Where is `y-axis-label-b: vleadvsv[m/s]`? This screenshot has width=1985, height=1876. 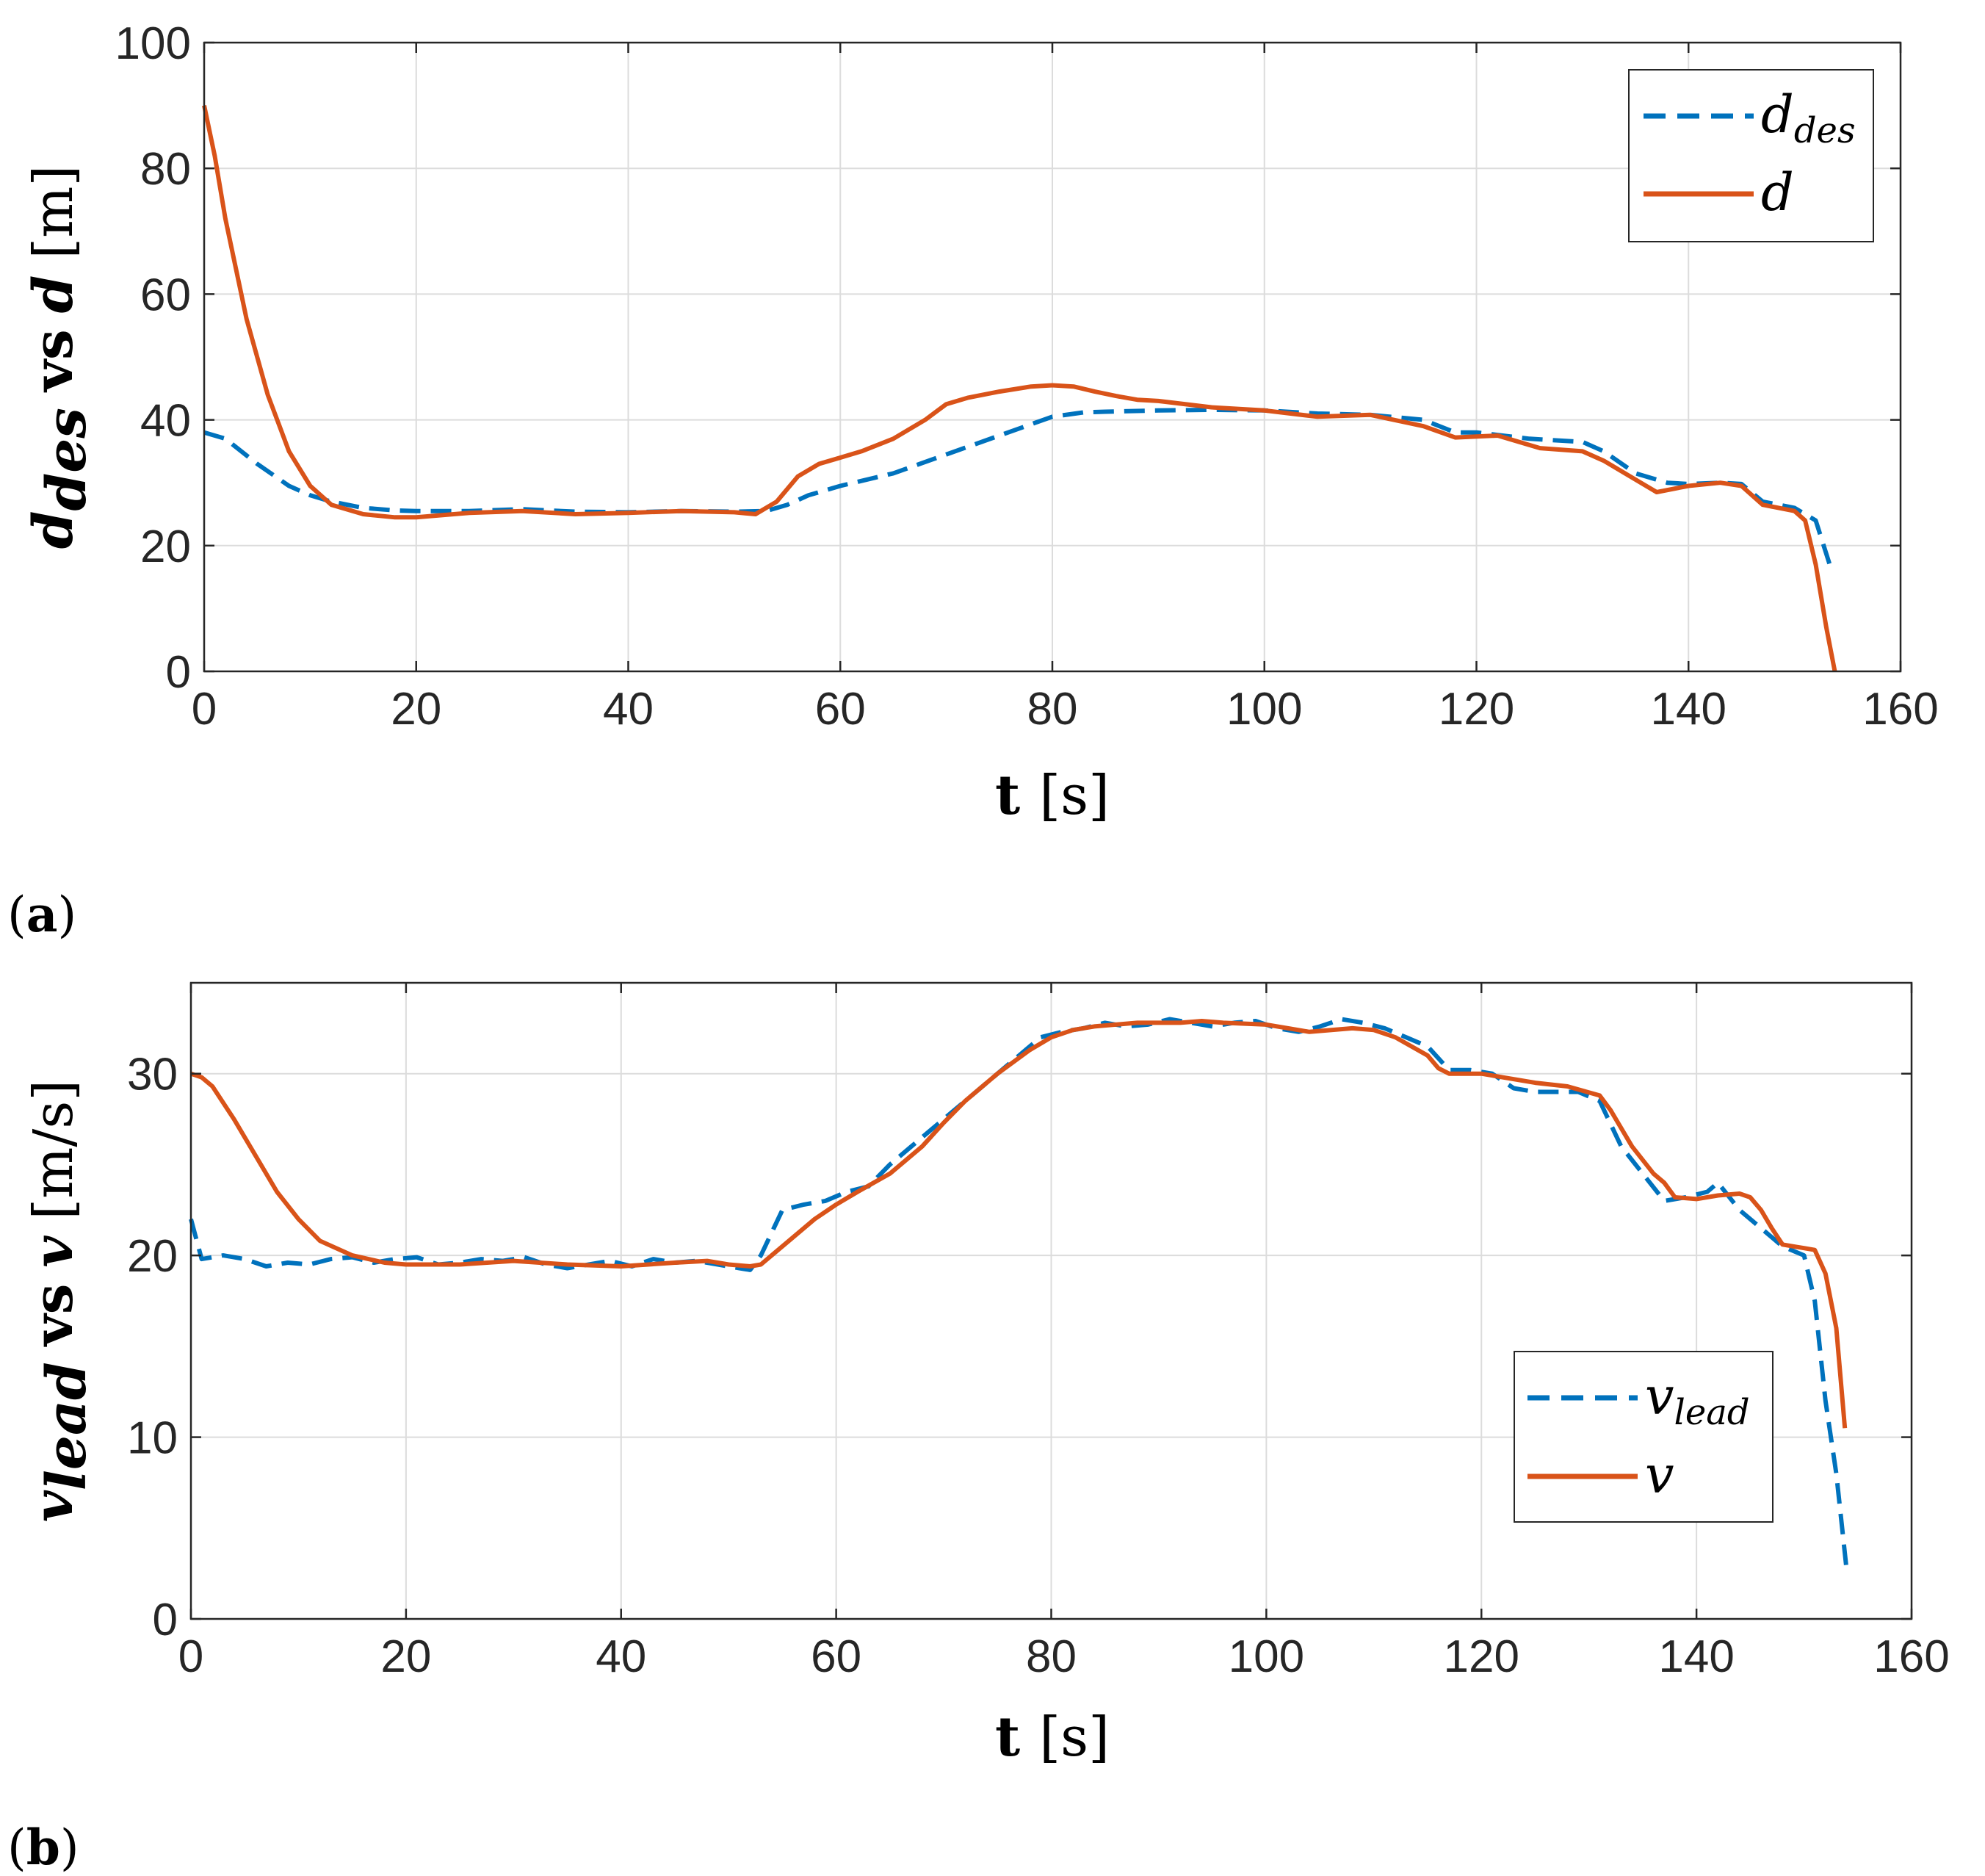
y-axis-label-b: vleadvsv[m/s] is located at coordinates (60, 1301).